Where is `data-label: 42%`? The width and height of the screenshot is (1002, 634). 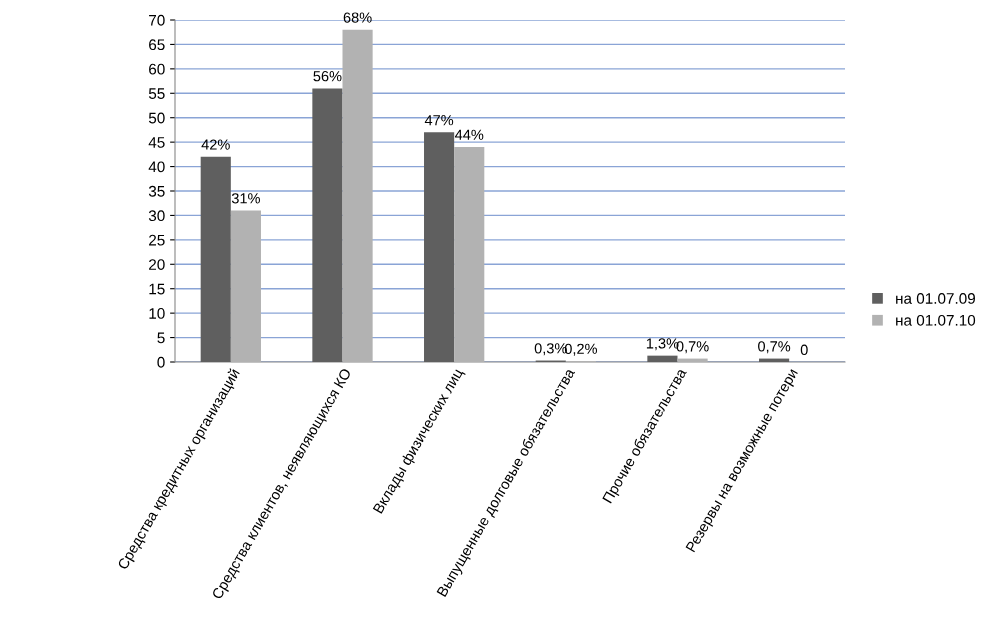 data-label: 42% is located at coordinates (215, 144).